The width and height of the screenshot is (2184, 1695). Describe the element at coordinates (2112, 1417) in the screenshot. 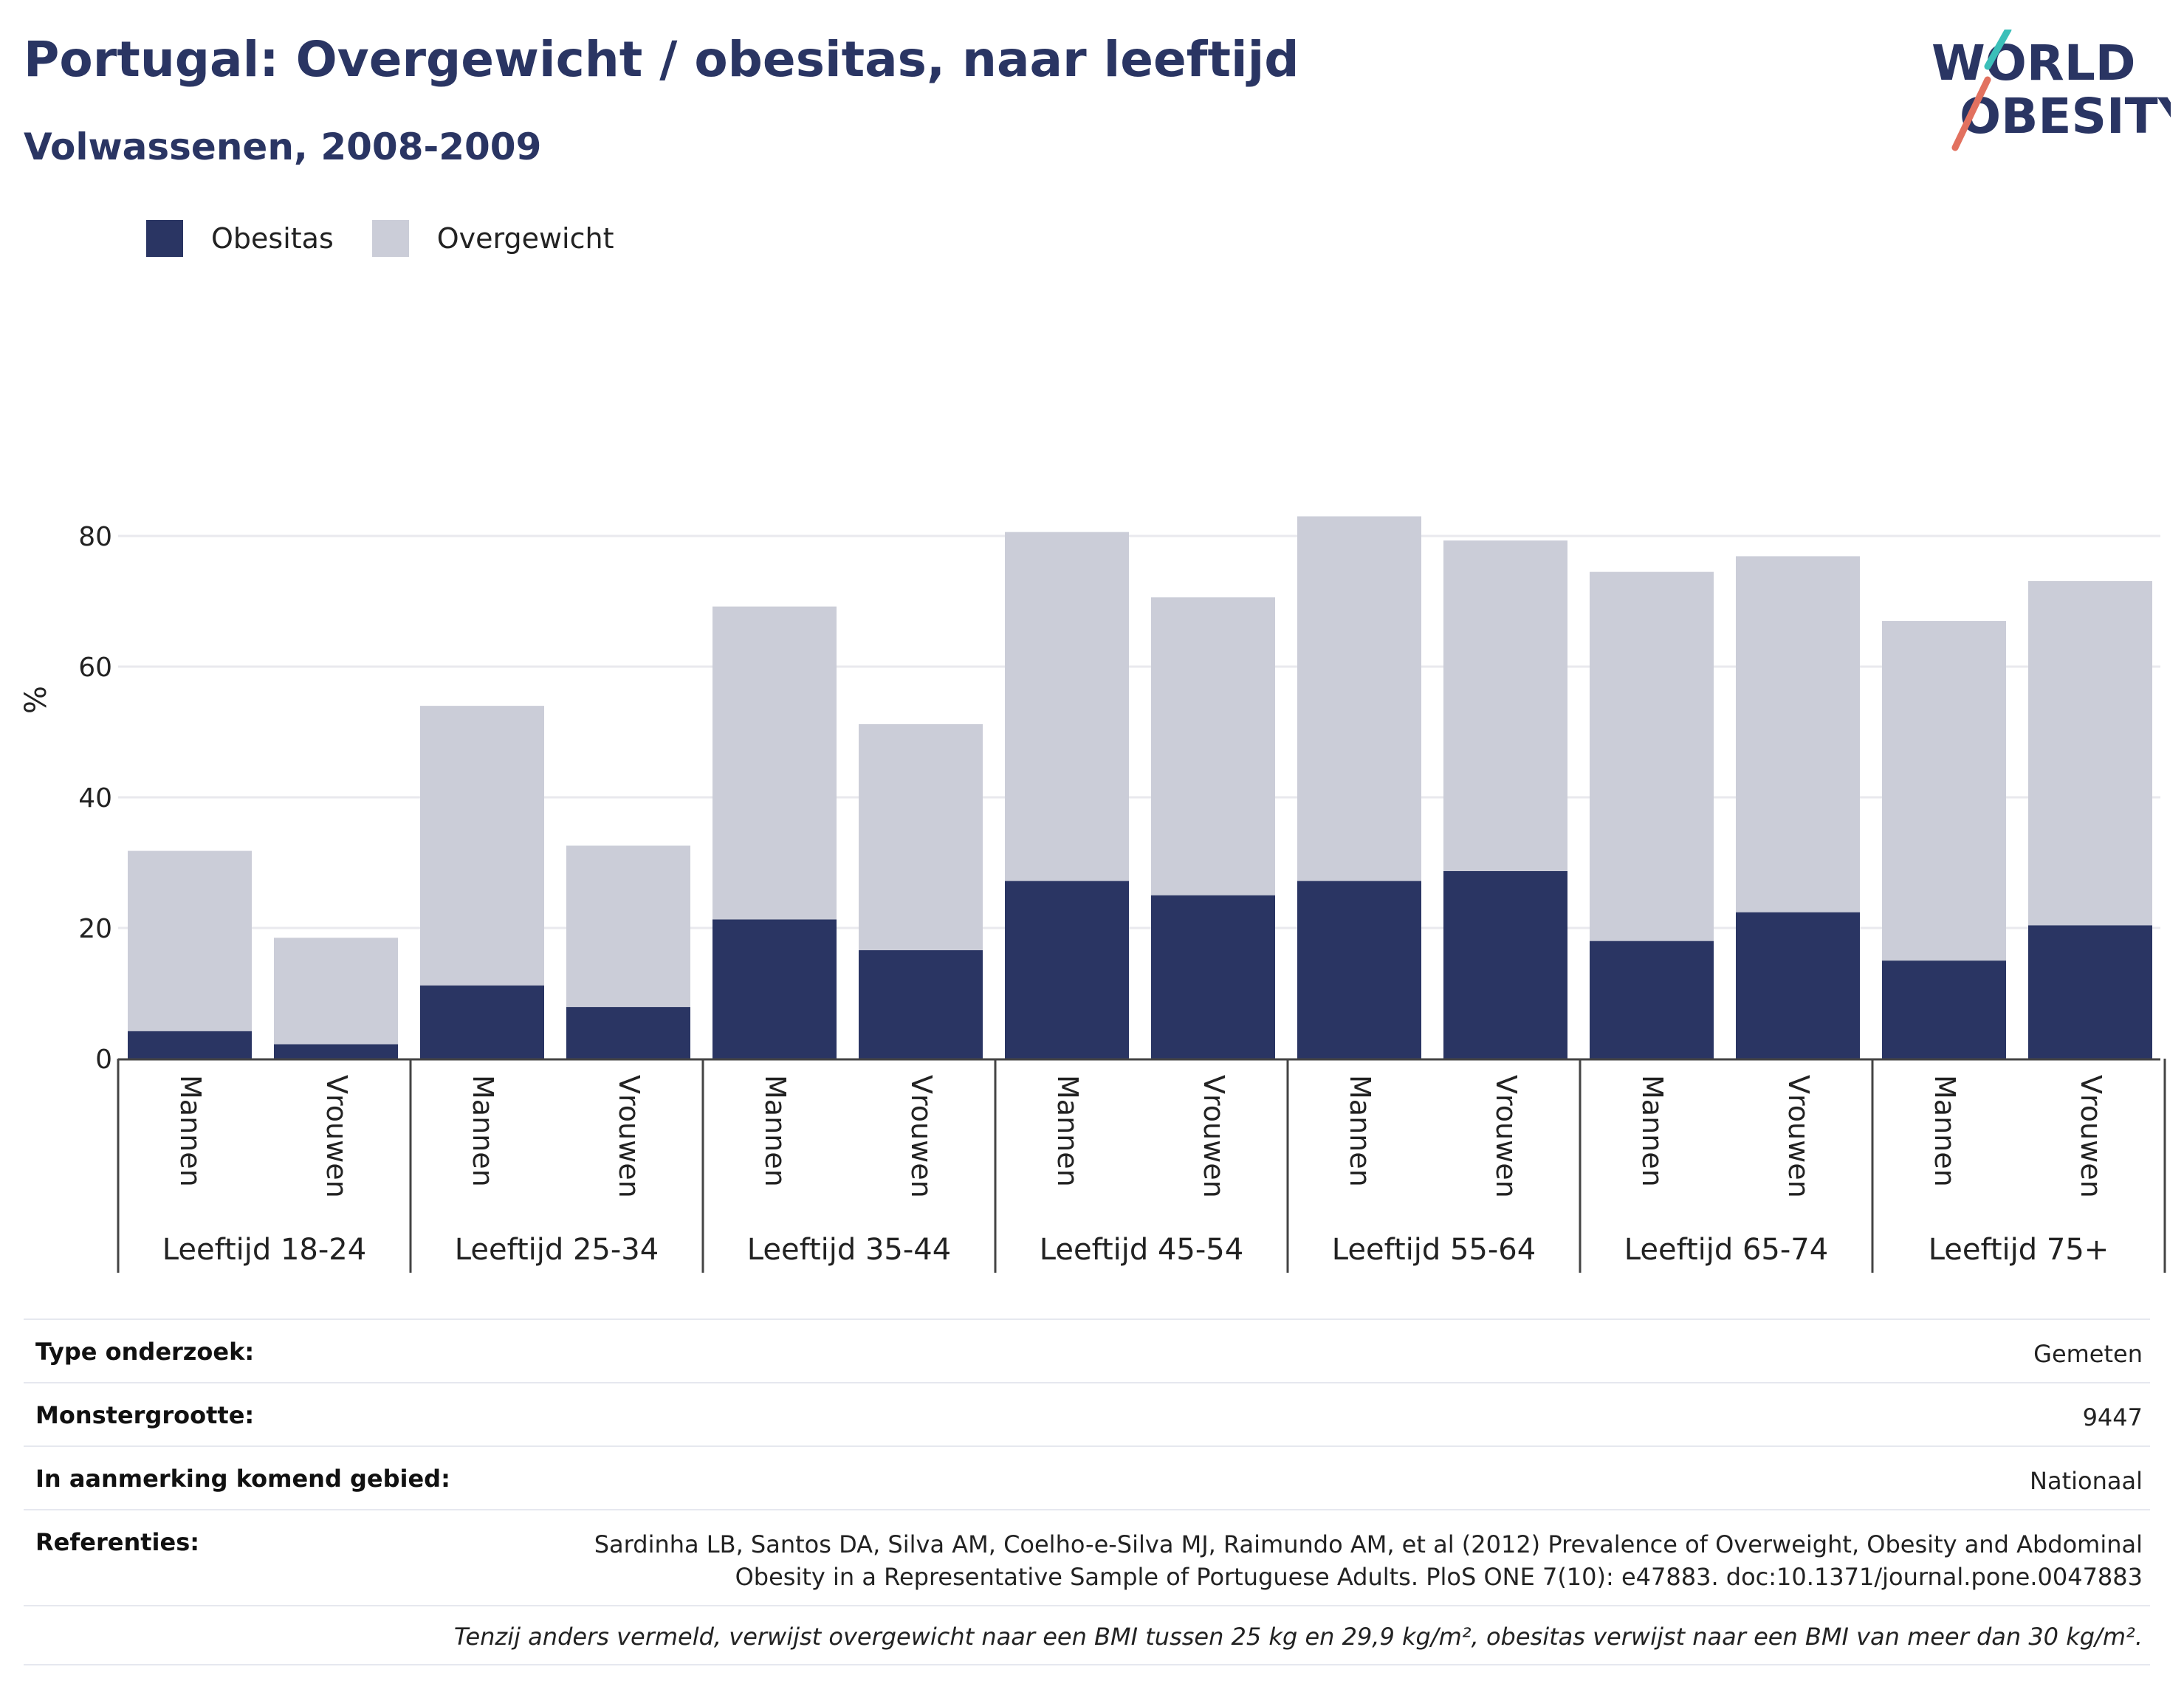

I see `info-value-sample: 9447` at that location.